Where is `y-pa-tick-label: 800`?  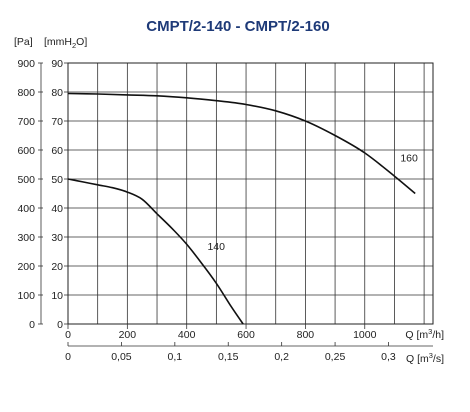 y-pa-tick-label: 800 is located at coordinates (26, 93).